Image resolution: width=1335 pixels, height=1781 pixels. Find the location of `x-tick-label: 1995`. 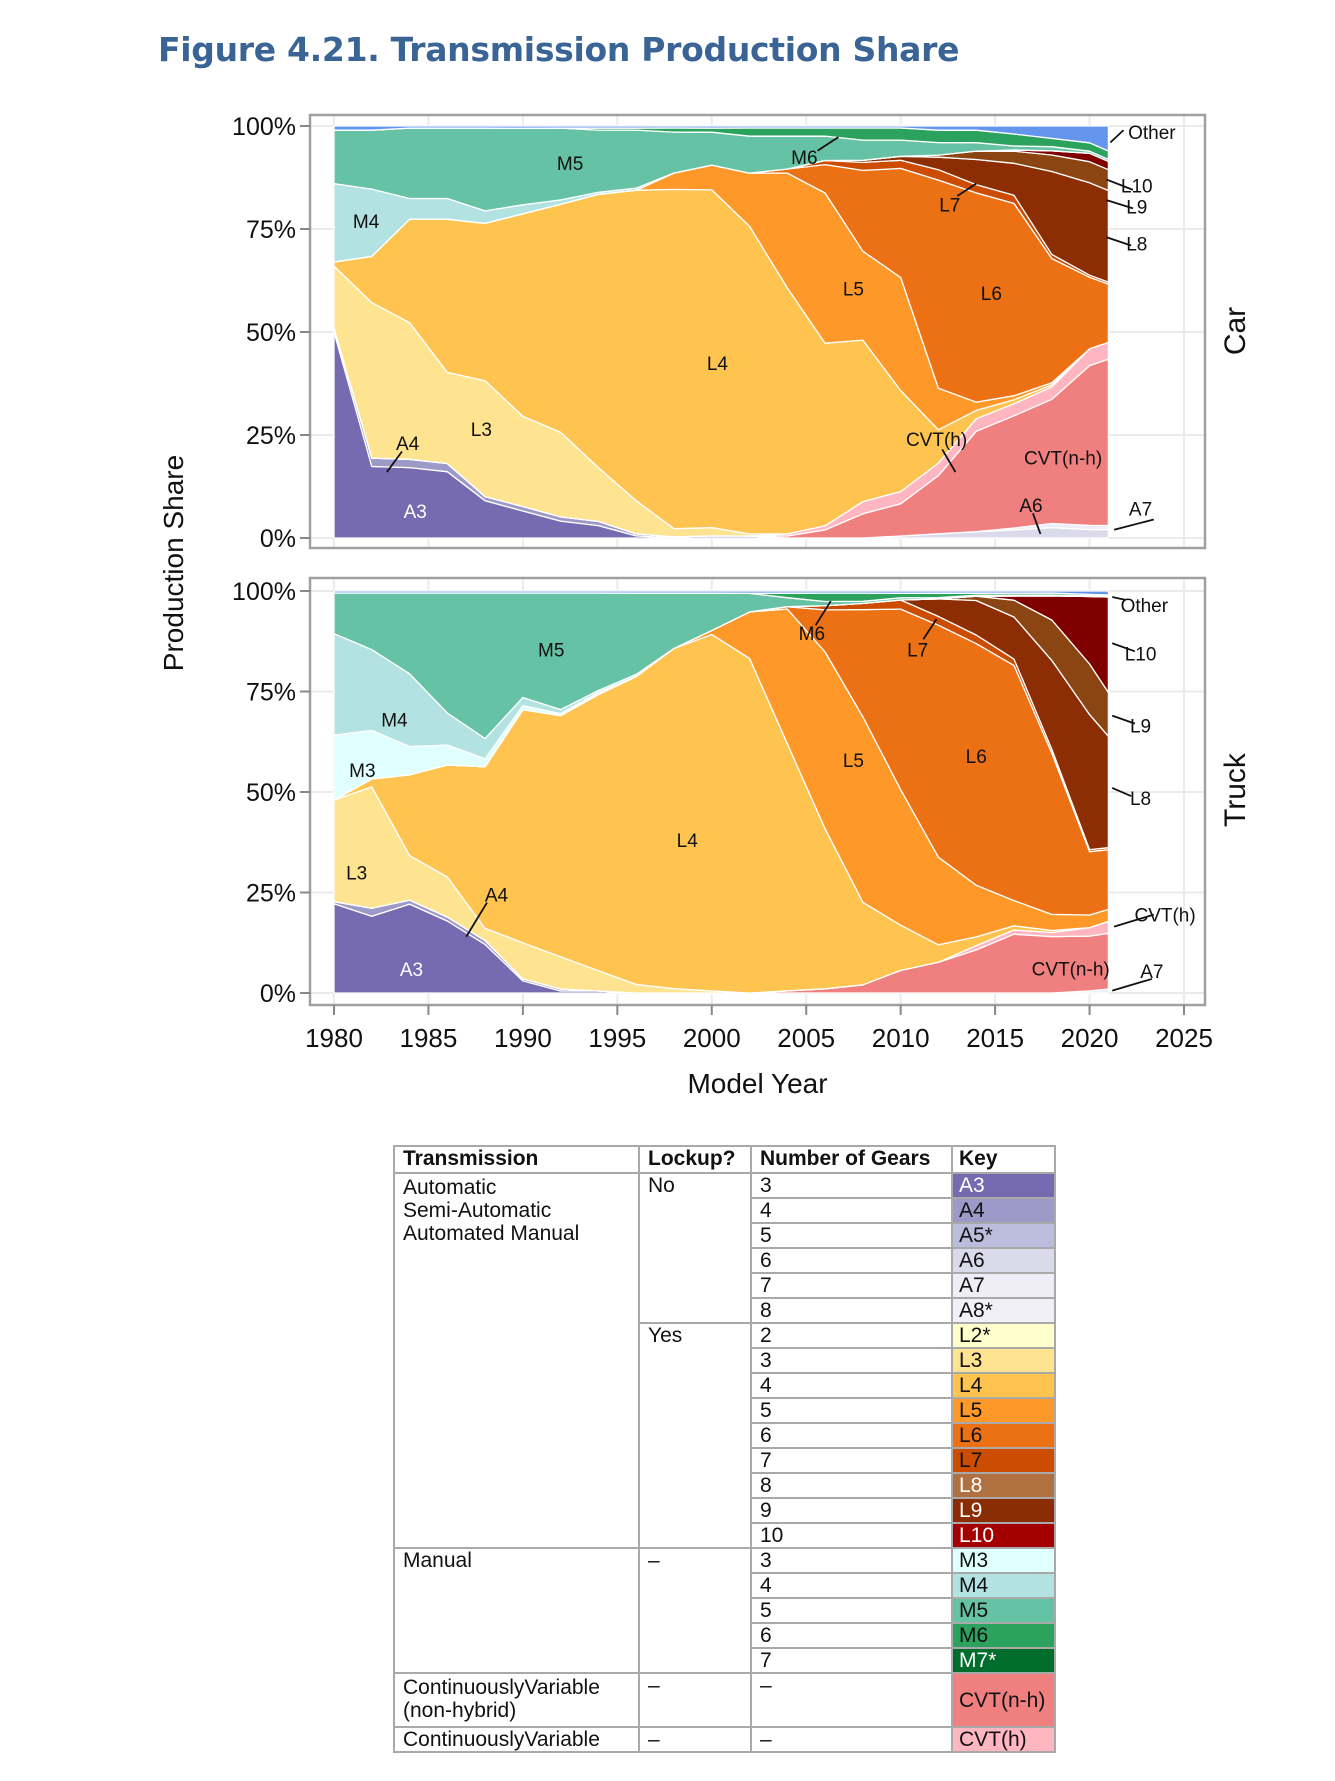

x-tick-label: 1995 is located at coordinates (617, 1038).